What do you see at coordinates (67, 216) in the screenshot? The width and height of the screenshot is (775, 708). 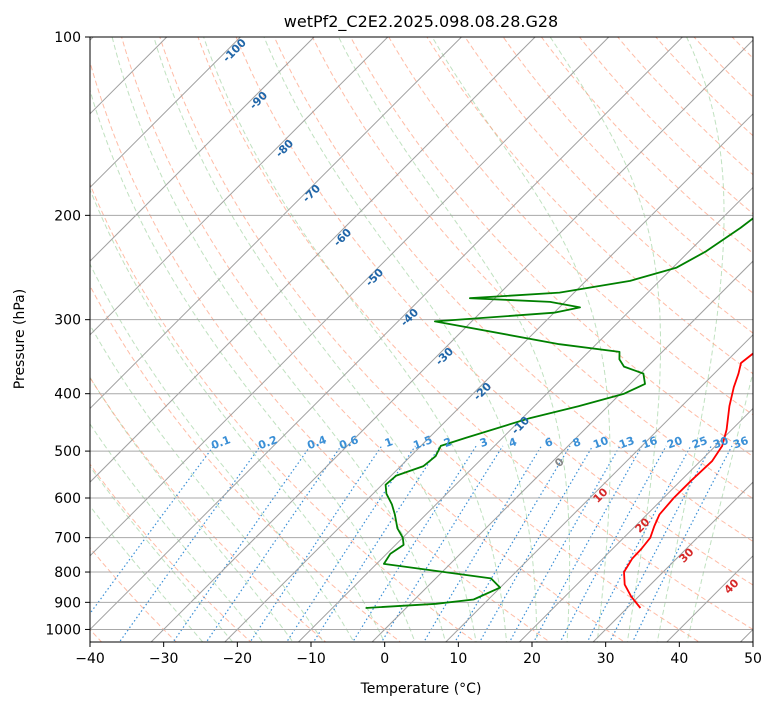 I see `y-tick-label: 200` at bounding box center [67, 216].